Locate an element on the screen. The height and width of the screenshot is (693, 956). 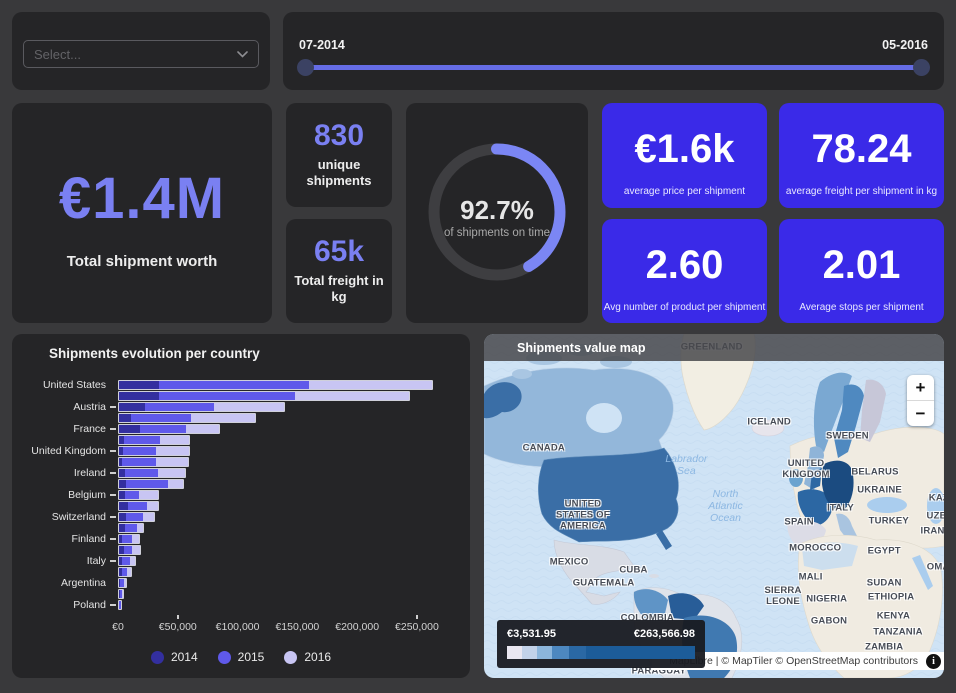
date-range-slider is located at coordinates (613, 67).